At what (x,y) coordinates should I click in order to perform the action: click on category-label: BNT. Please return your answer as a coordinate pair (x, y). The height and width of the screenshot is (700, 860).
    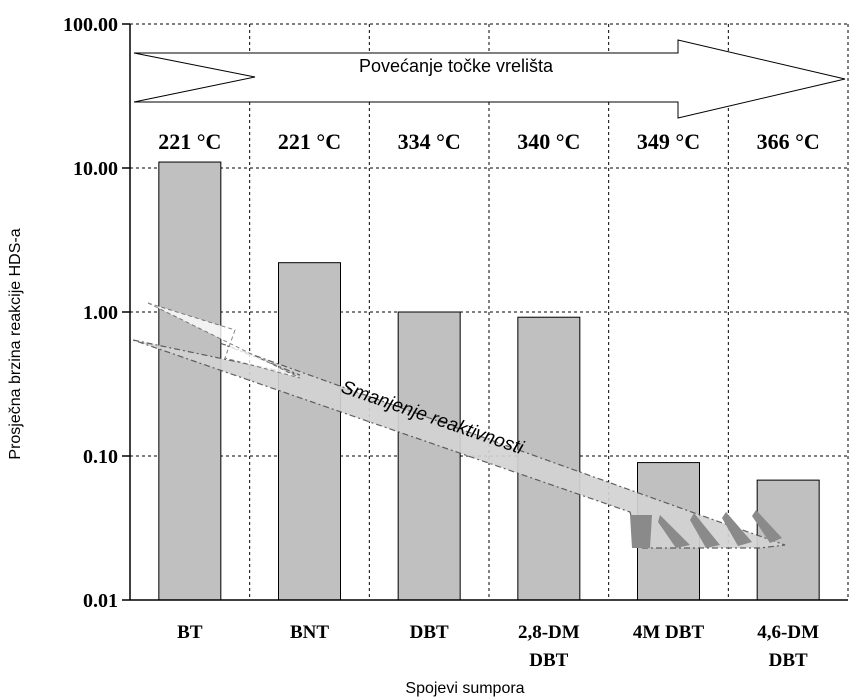
    Looking at the image, I should click on (309, 632).